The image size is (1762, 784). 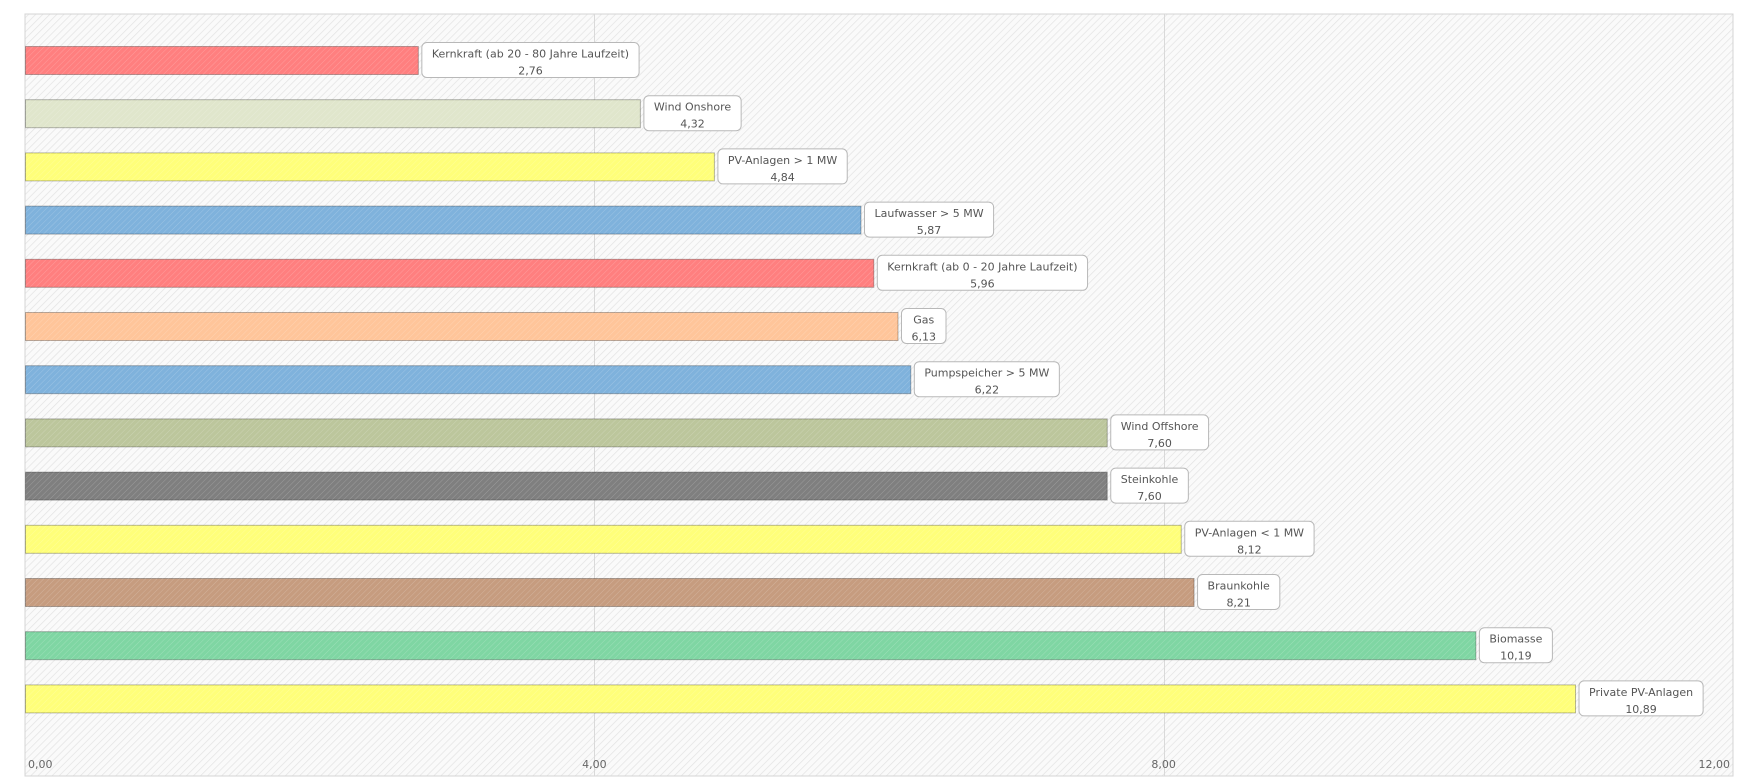 I want to click on bar-category-label: Wind Offshore, so click(x=1160, y=426).